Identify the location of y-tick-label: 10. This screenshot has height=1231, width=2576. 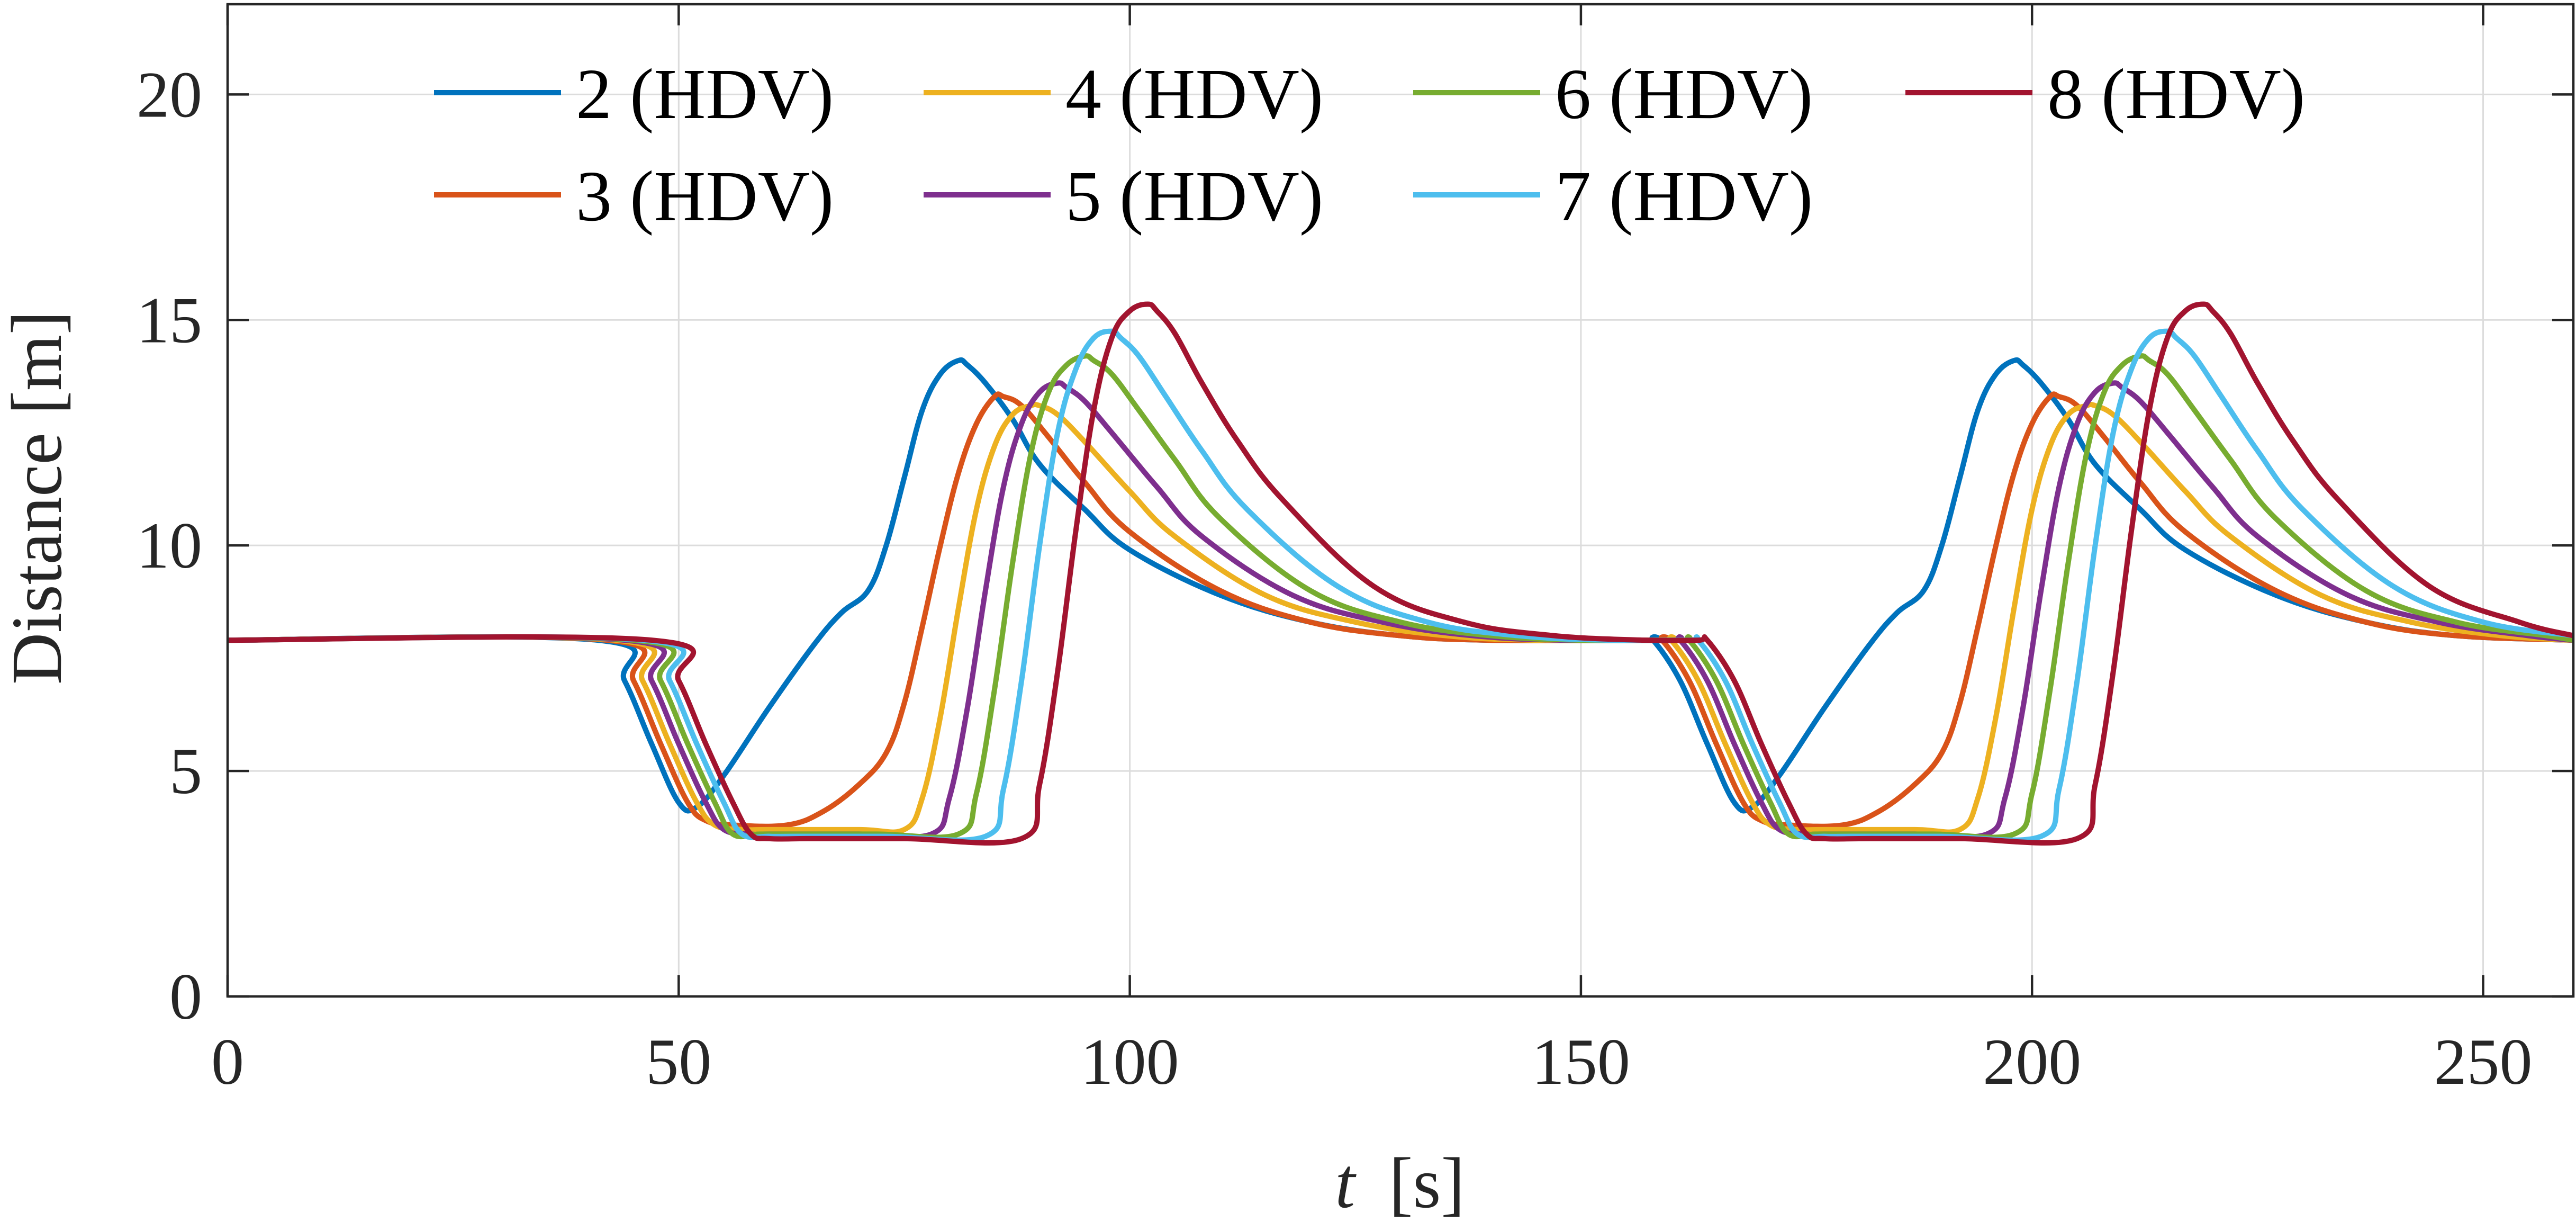
(169, 545).